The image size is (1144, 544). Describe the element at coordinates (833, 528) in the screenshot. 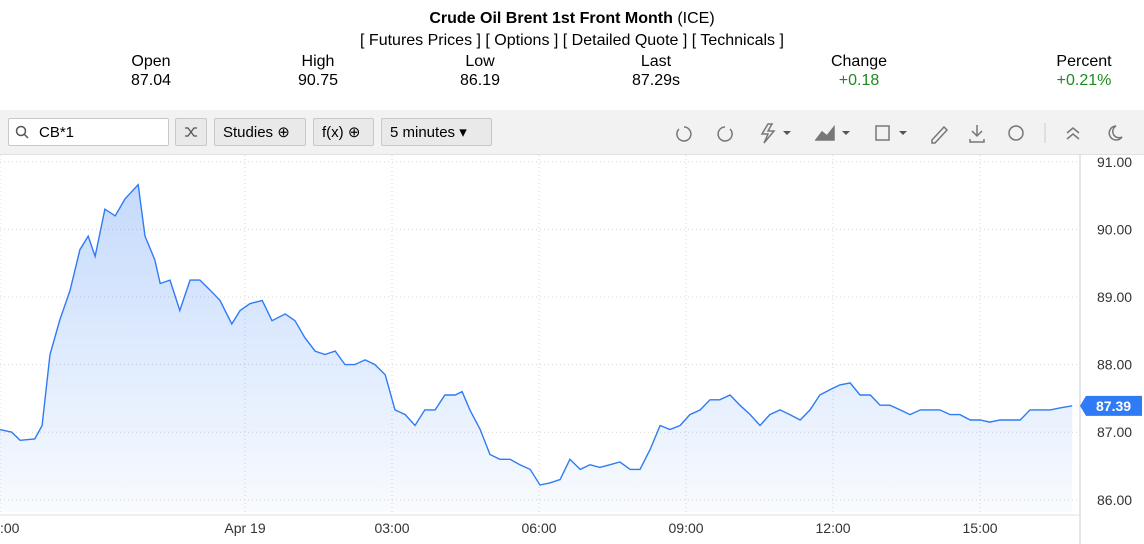

I see `x-tick-label: 12:00` at that location.